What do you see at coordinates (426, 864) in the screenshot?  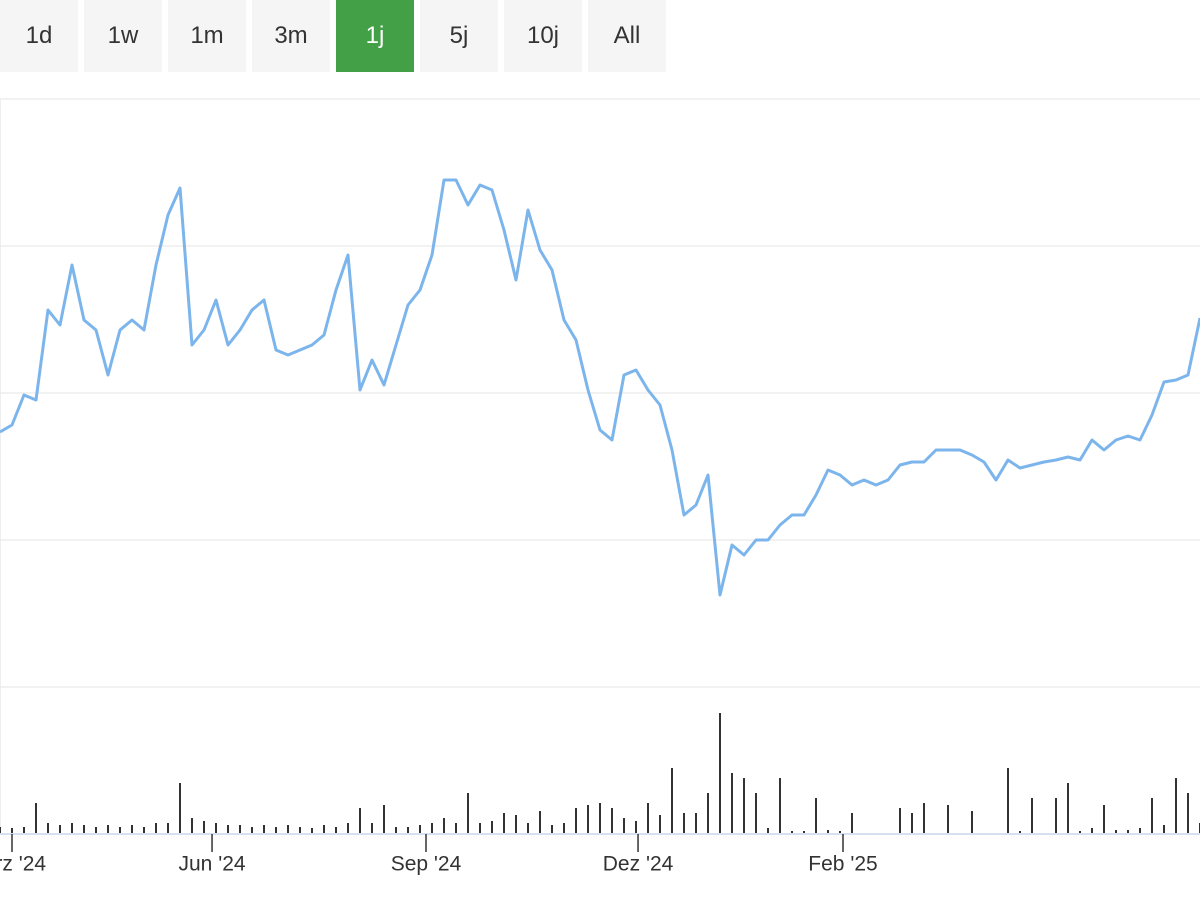 I see `x-tick-label: Sep '24` at bounding box center [426, 864].